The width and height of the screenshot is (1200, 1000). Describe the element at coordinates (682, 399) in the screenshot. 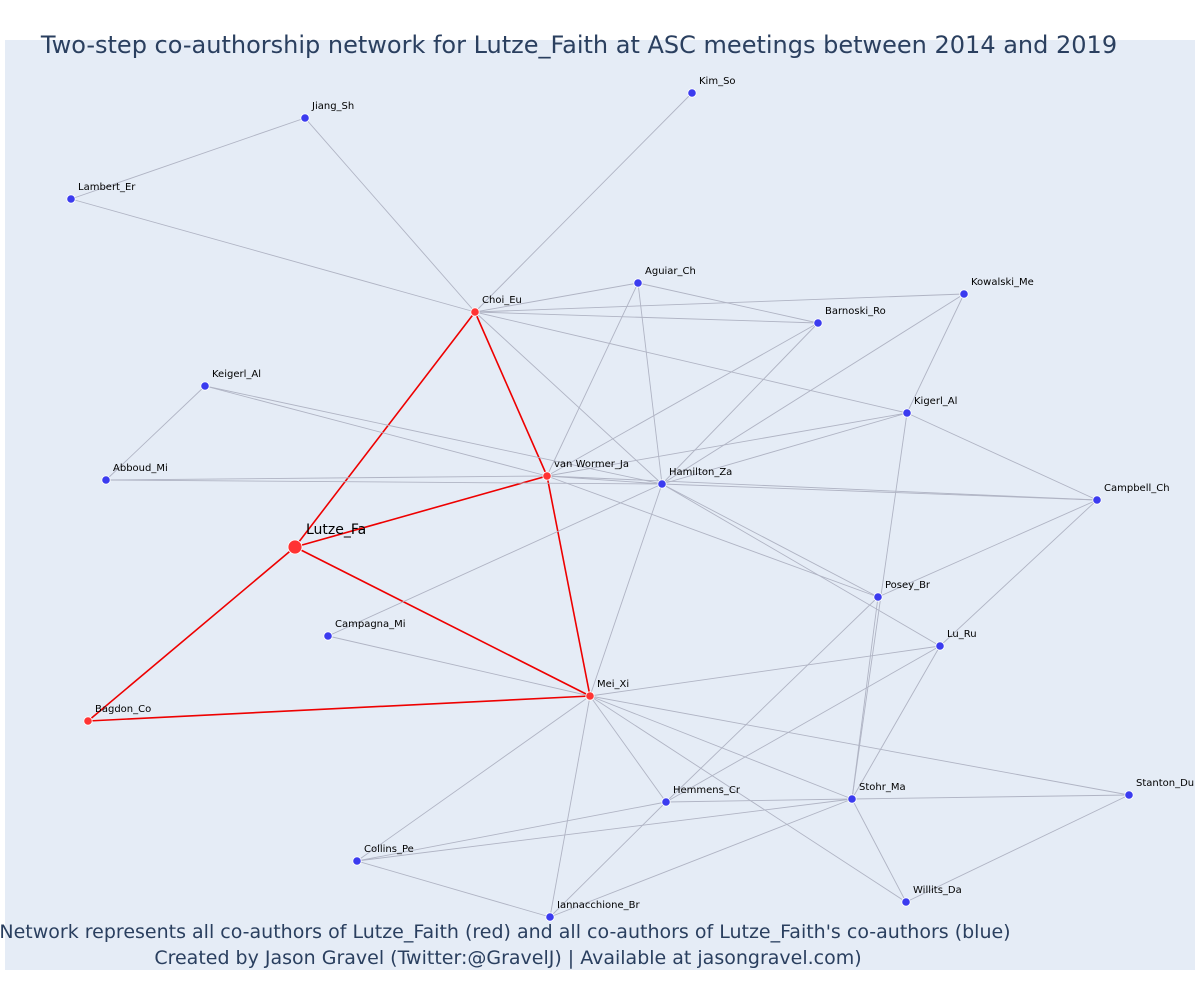

I see `edge-barnoski-ro-van-wormer-ja` at that location.